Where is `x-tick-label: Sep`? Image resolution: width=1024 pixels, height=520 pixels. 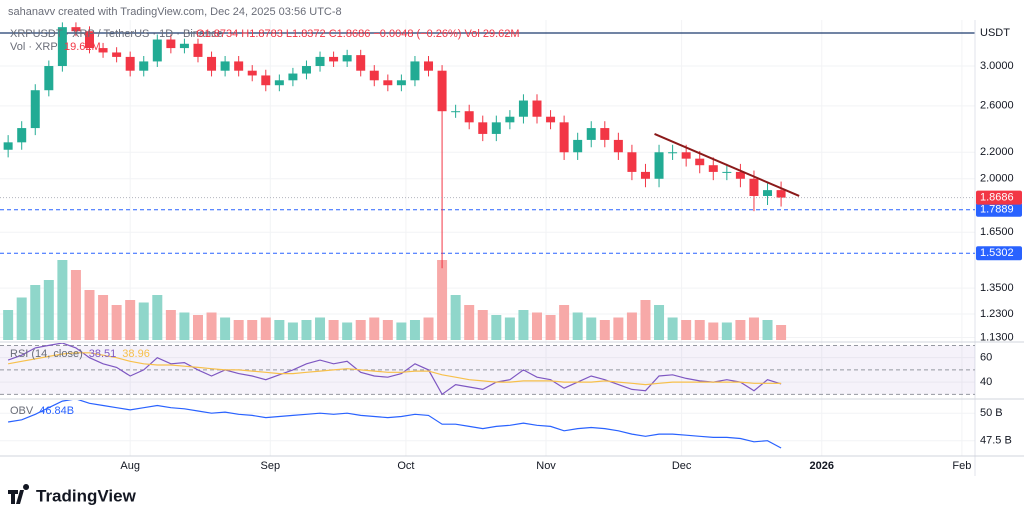 x-tick-label: Sep is located at coordinates (271, 466).